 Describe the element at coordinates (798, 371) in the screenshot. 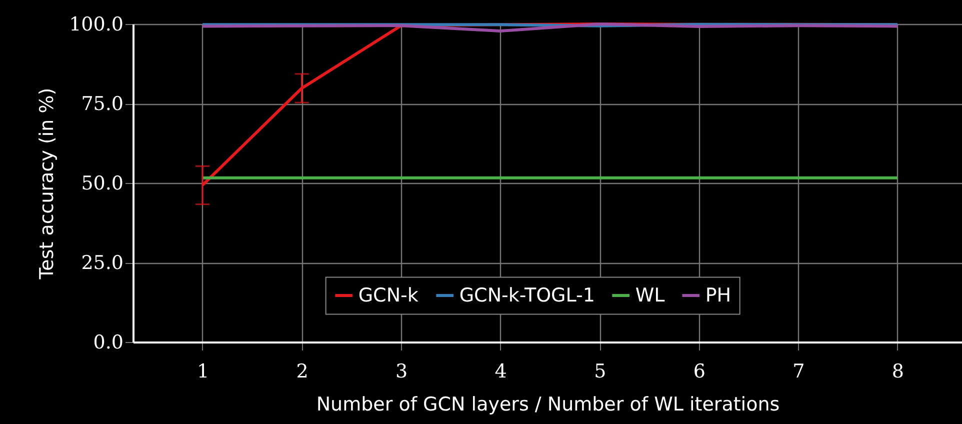

I see `x-tick-label: 7` at that location.